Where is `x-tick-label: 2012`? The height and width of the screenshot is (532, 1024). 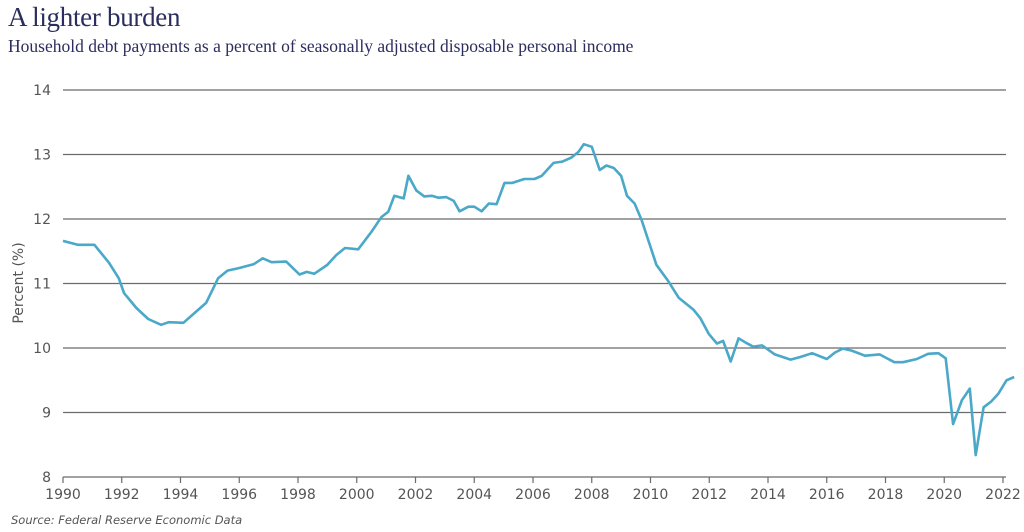
x-tick-label: 2012 is located at coordinates (709, 495).